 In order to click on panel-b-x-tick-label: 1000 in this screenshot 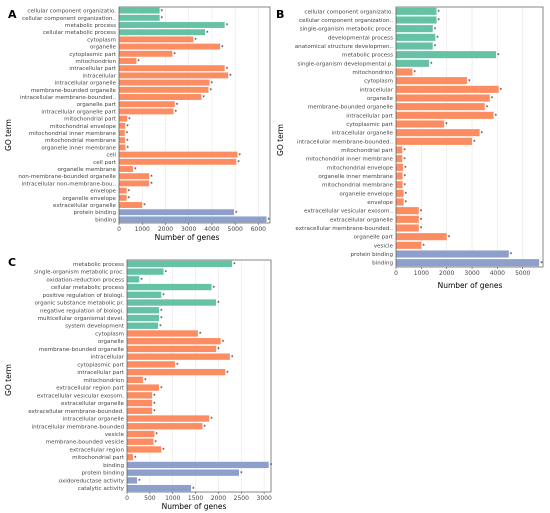, I will do `click(421, 273)`.